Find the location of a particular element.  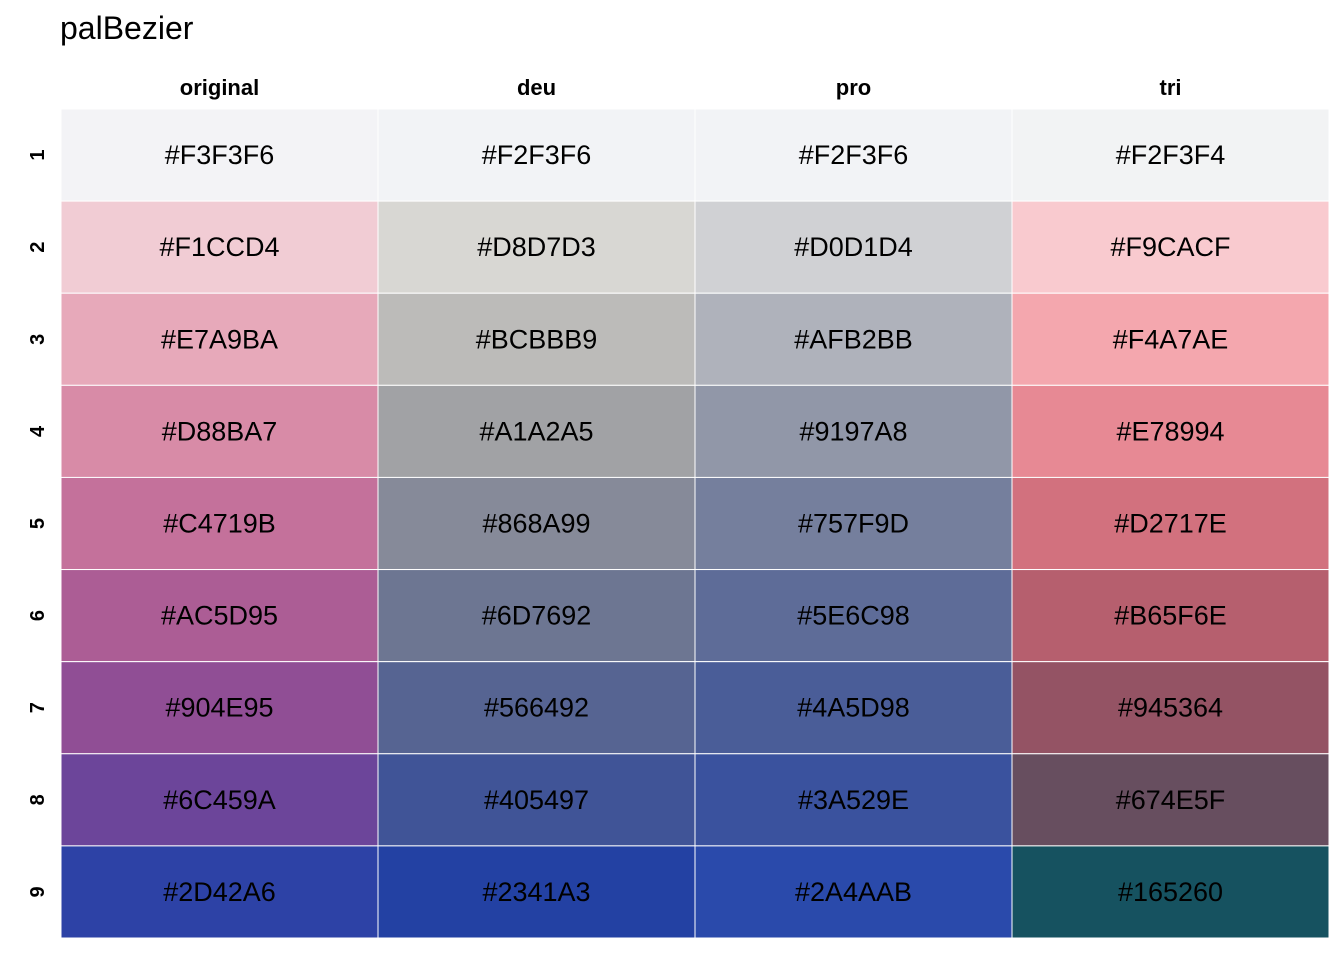

column-labels: original deu pro tri is located at coordinates (681, 87).